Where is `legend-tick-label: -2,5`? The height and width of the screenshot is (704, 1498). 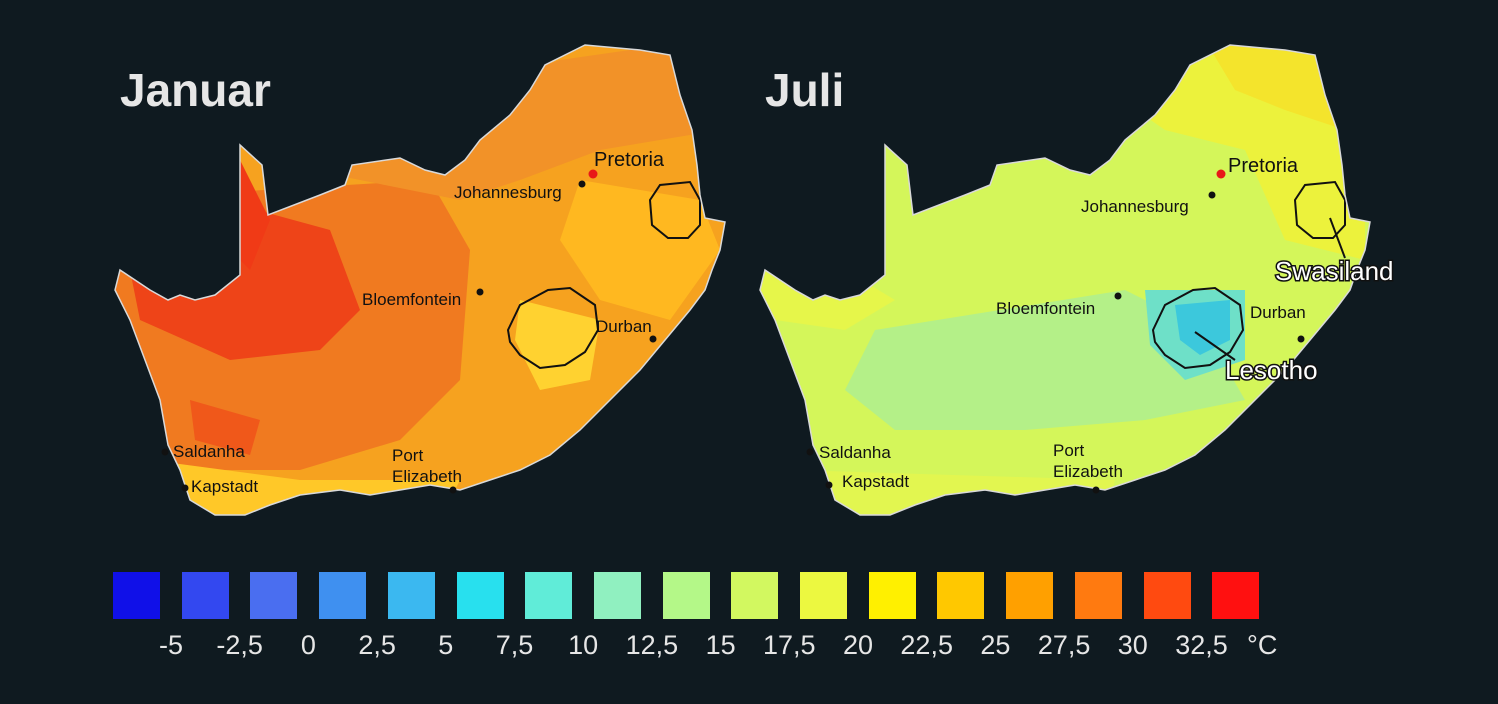
legend-tick-label: -2,5 is located at coordinates (239, 645).